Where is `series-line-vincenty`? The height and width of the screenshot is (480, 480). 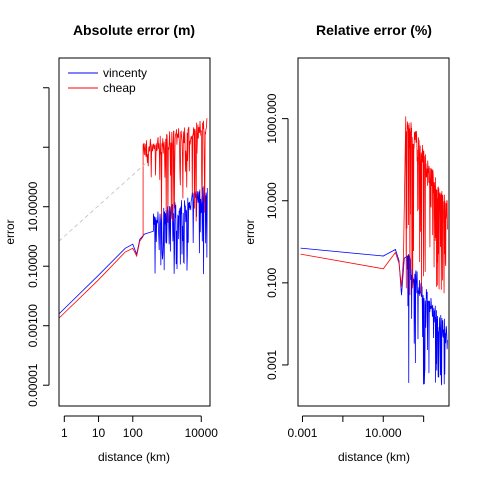 series-line-vincenty is located at coordinates (133, 250).